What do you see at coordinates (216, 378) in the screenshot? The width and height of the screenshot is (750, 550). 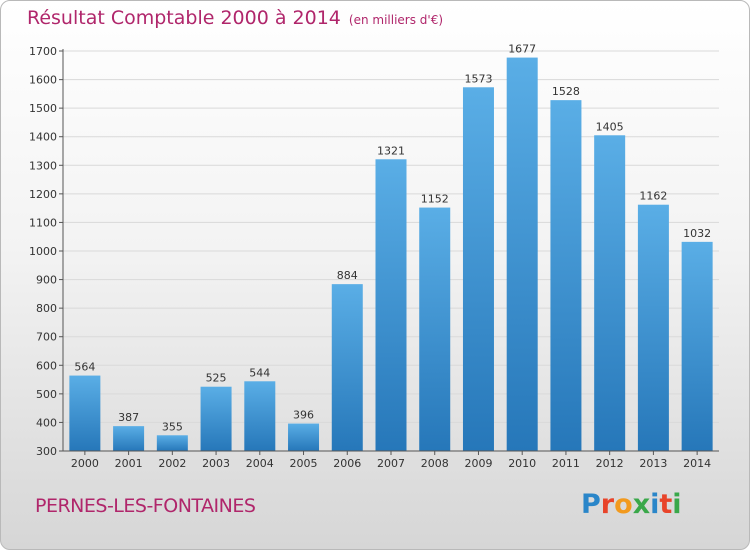 I see `value-label: 525` at bounding box center [216, 378].